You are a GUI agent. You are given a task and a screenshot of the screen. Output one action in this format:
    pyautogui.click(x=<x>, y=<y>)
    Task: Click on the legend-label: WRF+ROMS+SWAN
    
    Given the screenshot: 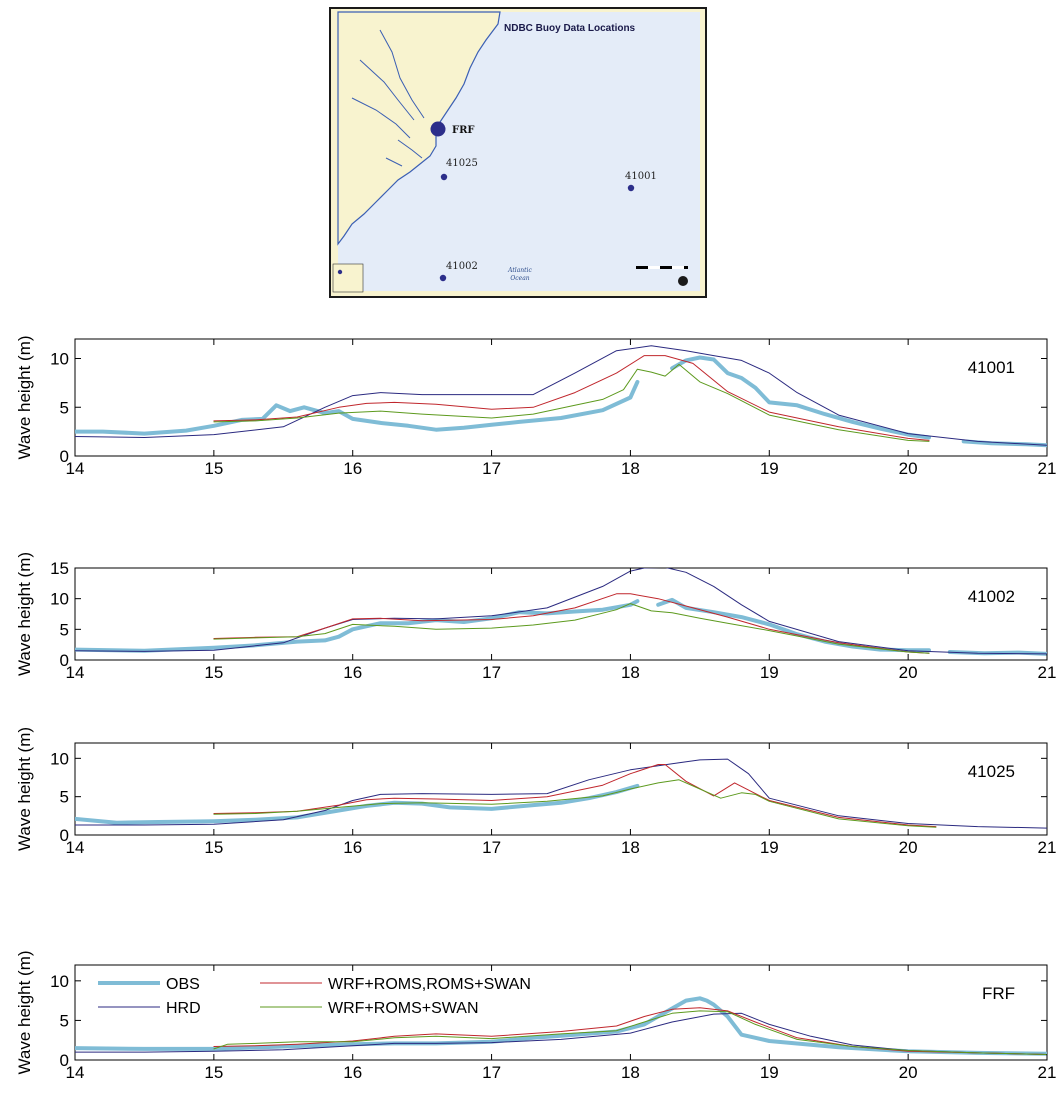 What is the action you would take?
    pyautogui.click(x=403, y=1008)
    